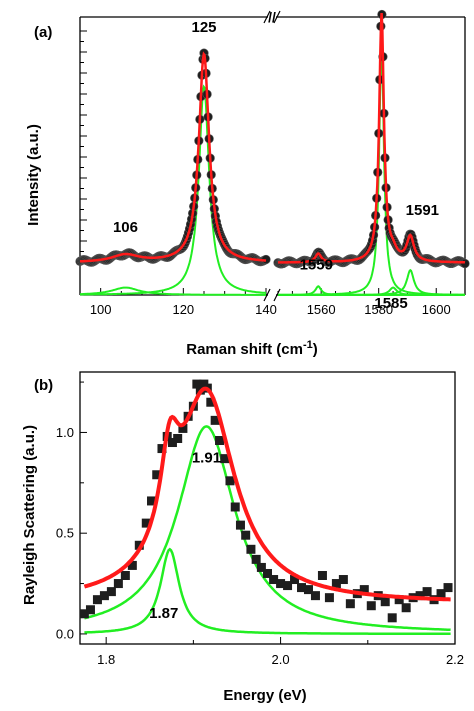 The image size is (474, 711). Describe the element at coordinates (106, 659) in the screenshot. I see `x-tick-label: 1.8` at that location.